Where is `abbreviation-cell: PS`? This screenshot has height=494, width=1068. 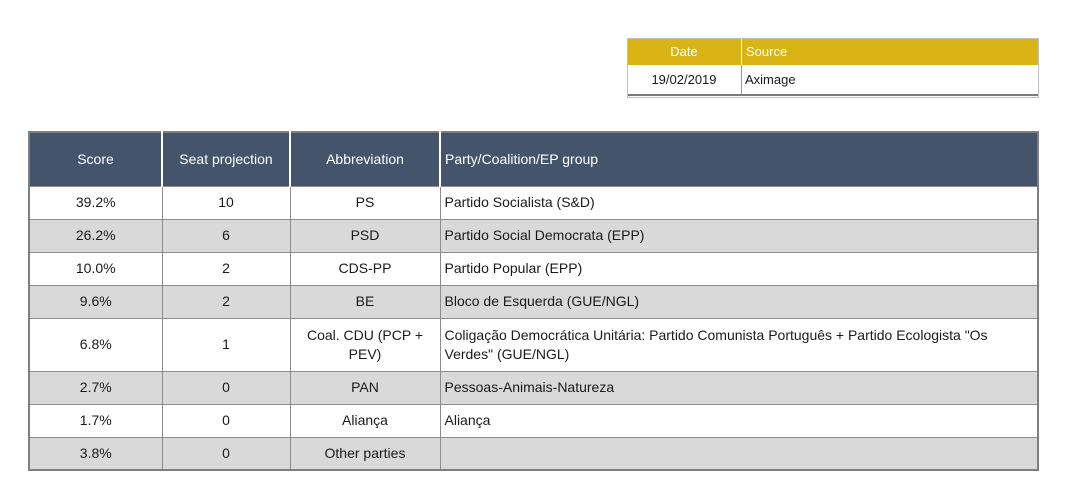
abbreviation-cell: PS is located at coordinates (365, 202).